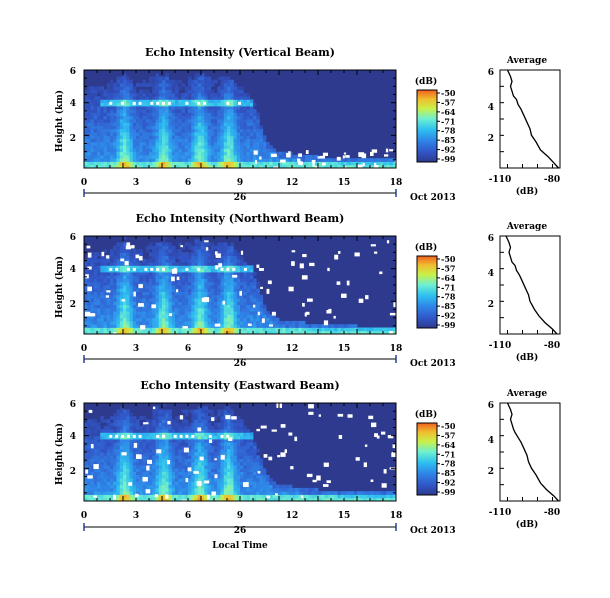 The image size is (610, 598). What do you see at coordinates (242, 120) in the screenshot?
I see `heatmap` at bounding box center [242, 120].